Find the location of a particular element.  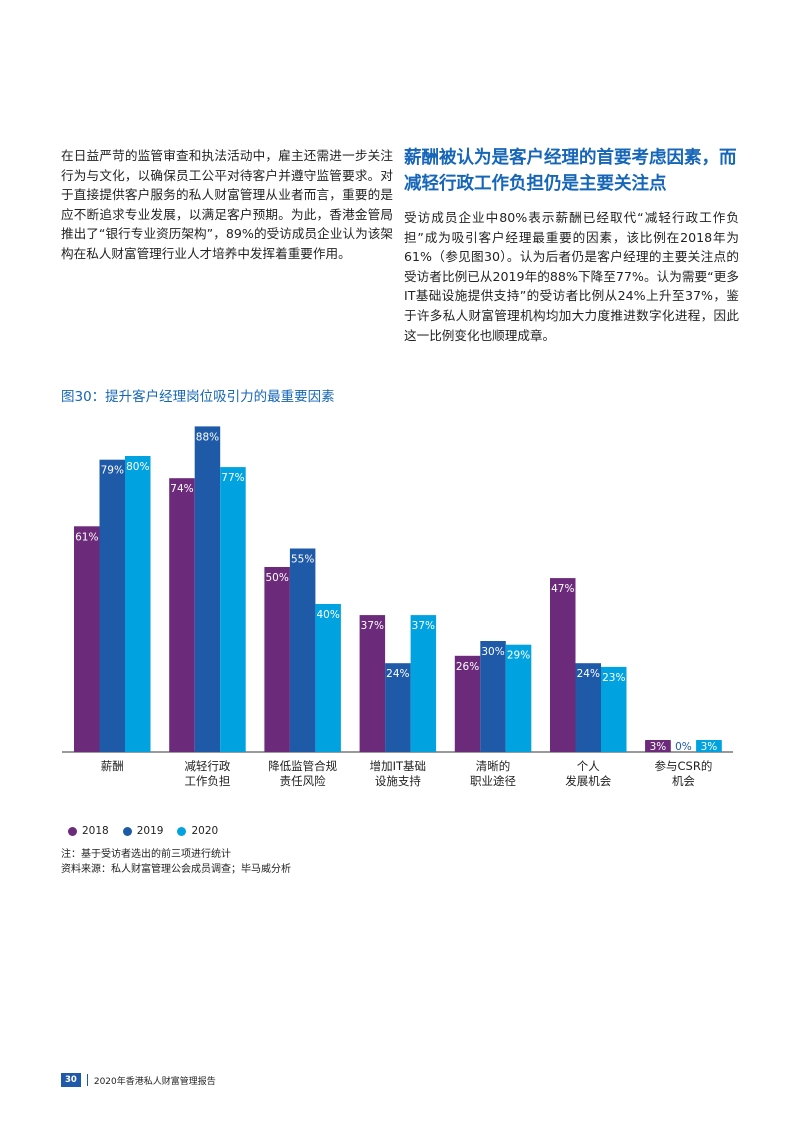

page-footer: 30 2020年香港私人财富管理报告 is located at coordinates (138, 1080).